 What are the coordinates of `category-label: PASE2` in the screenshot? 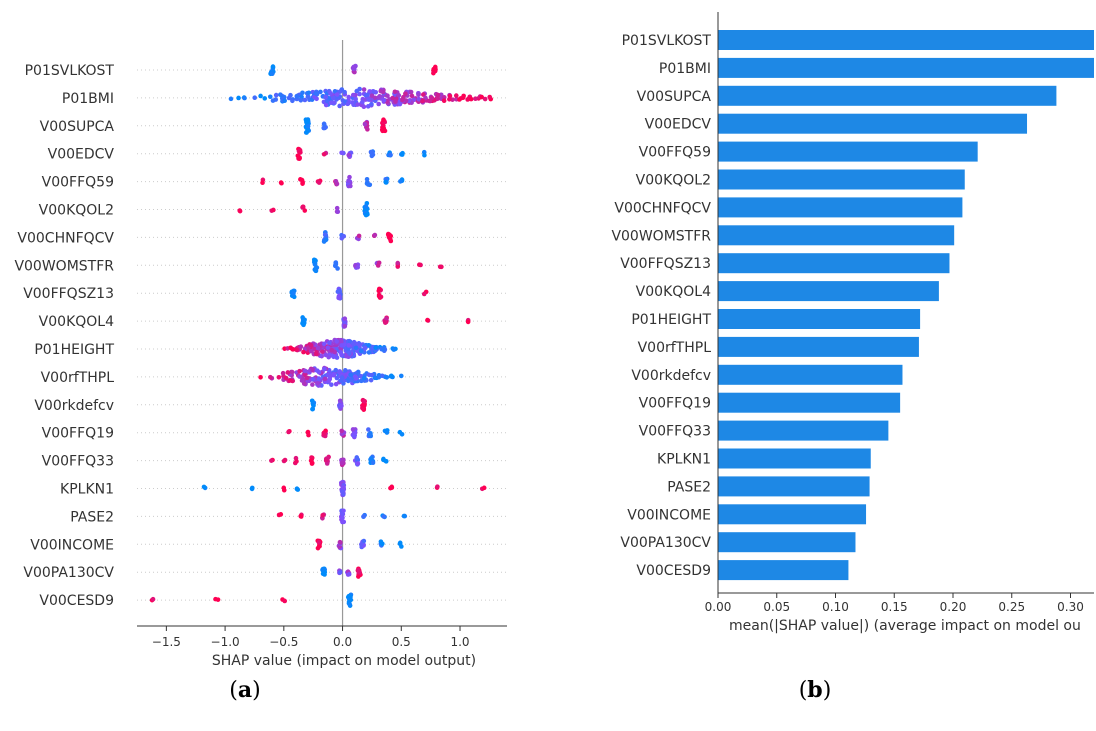 It's located at (689, 487).